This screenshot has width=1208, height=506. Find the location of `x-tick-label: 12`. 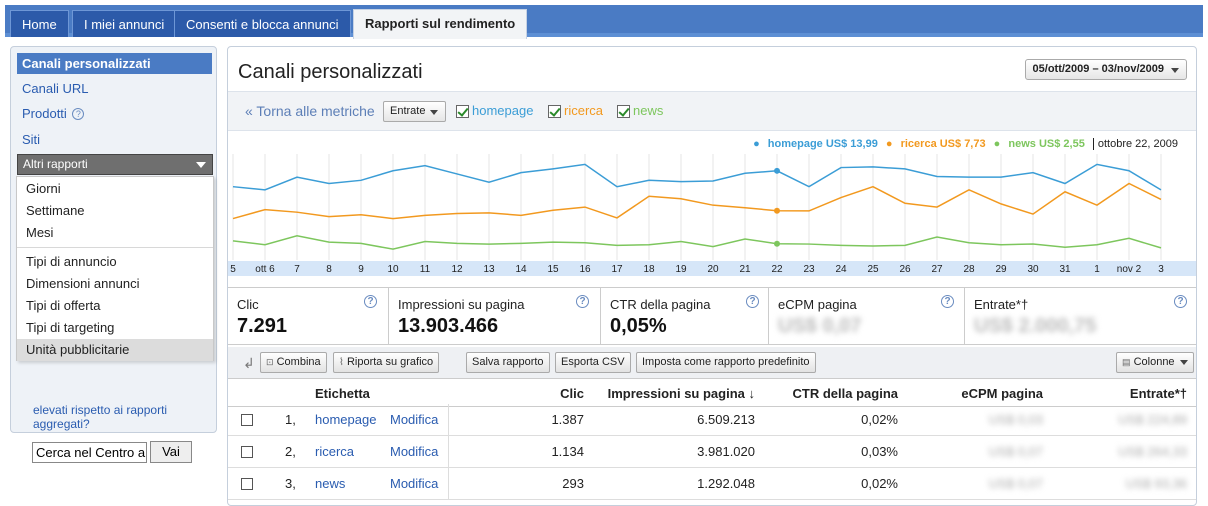

x-tick-label: 12 is located at coordinates (457, 269).